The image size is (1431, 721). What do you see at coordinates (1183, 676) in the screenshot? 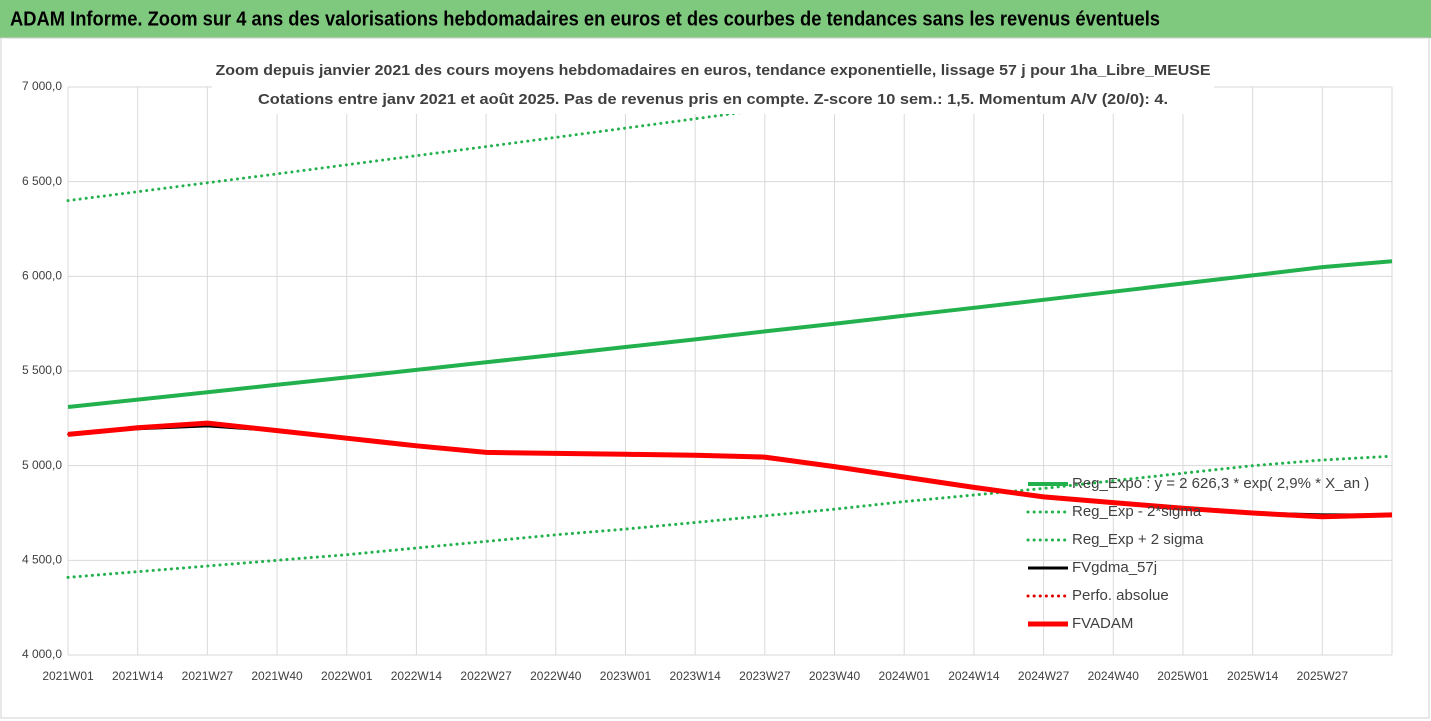
I see `x-tick-label: 2025W01` at bounding box center [1183, 676].